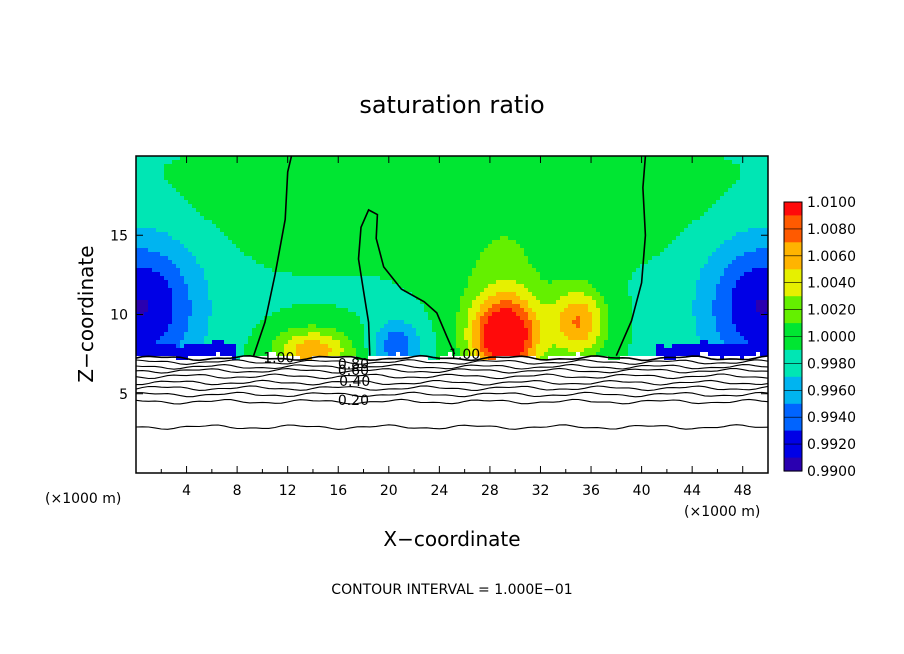 The width and height of the screenshot is (904, 654). What do you see at coordinates (83, 499) in the screenshot?
I see `x-unit-left: (×1000 m)` at bounding box center [83, 499].